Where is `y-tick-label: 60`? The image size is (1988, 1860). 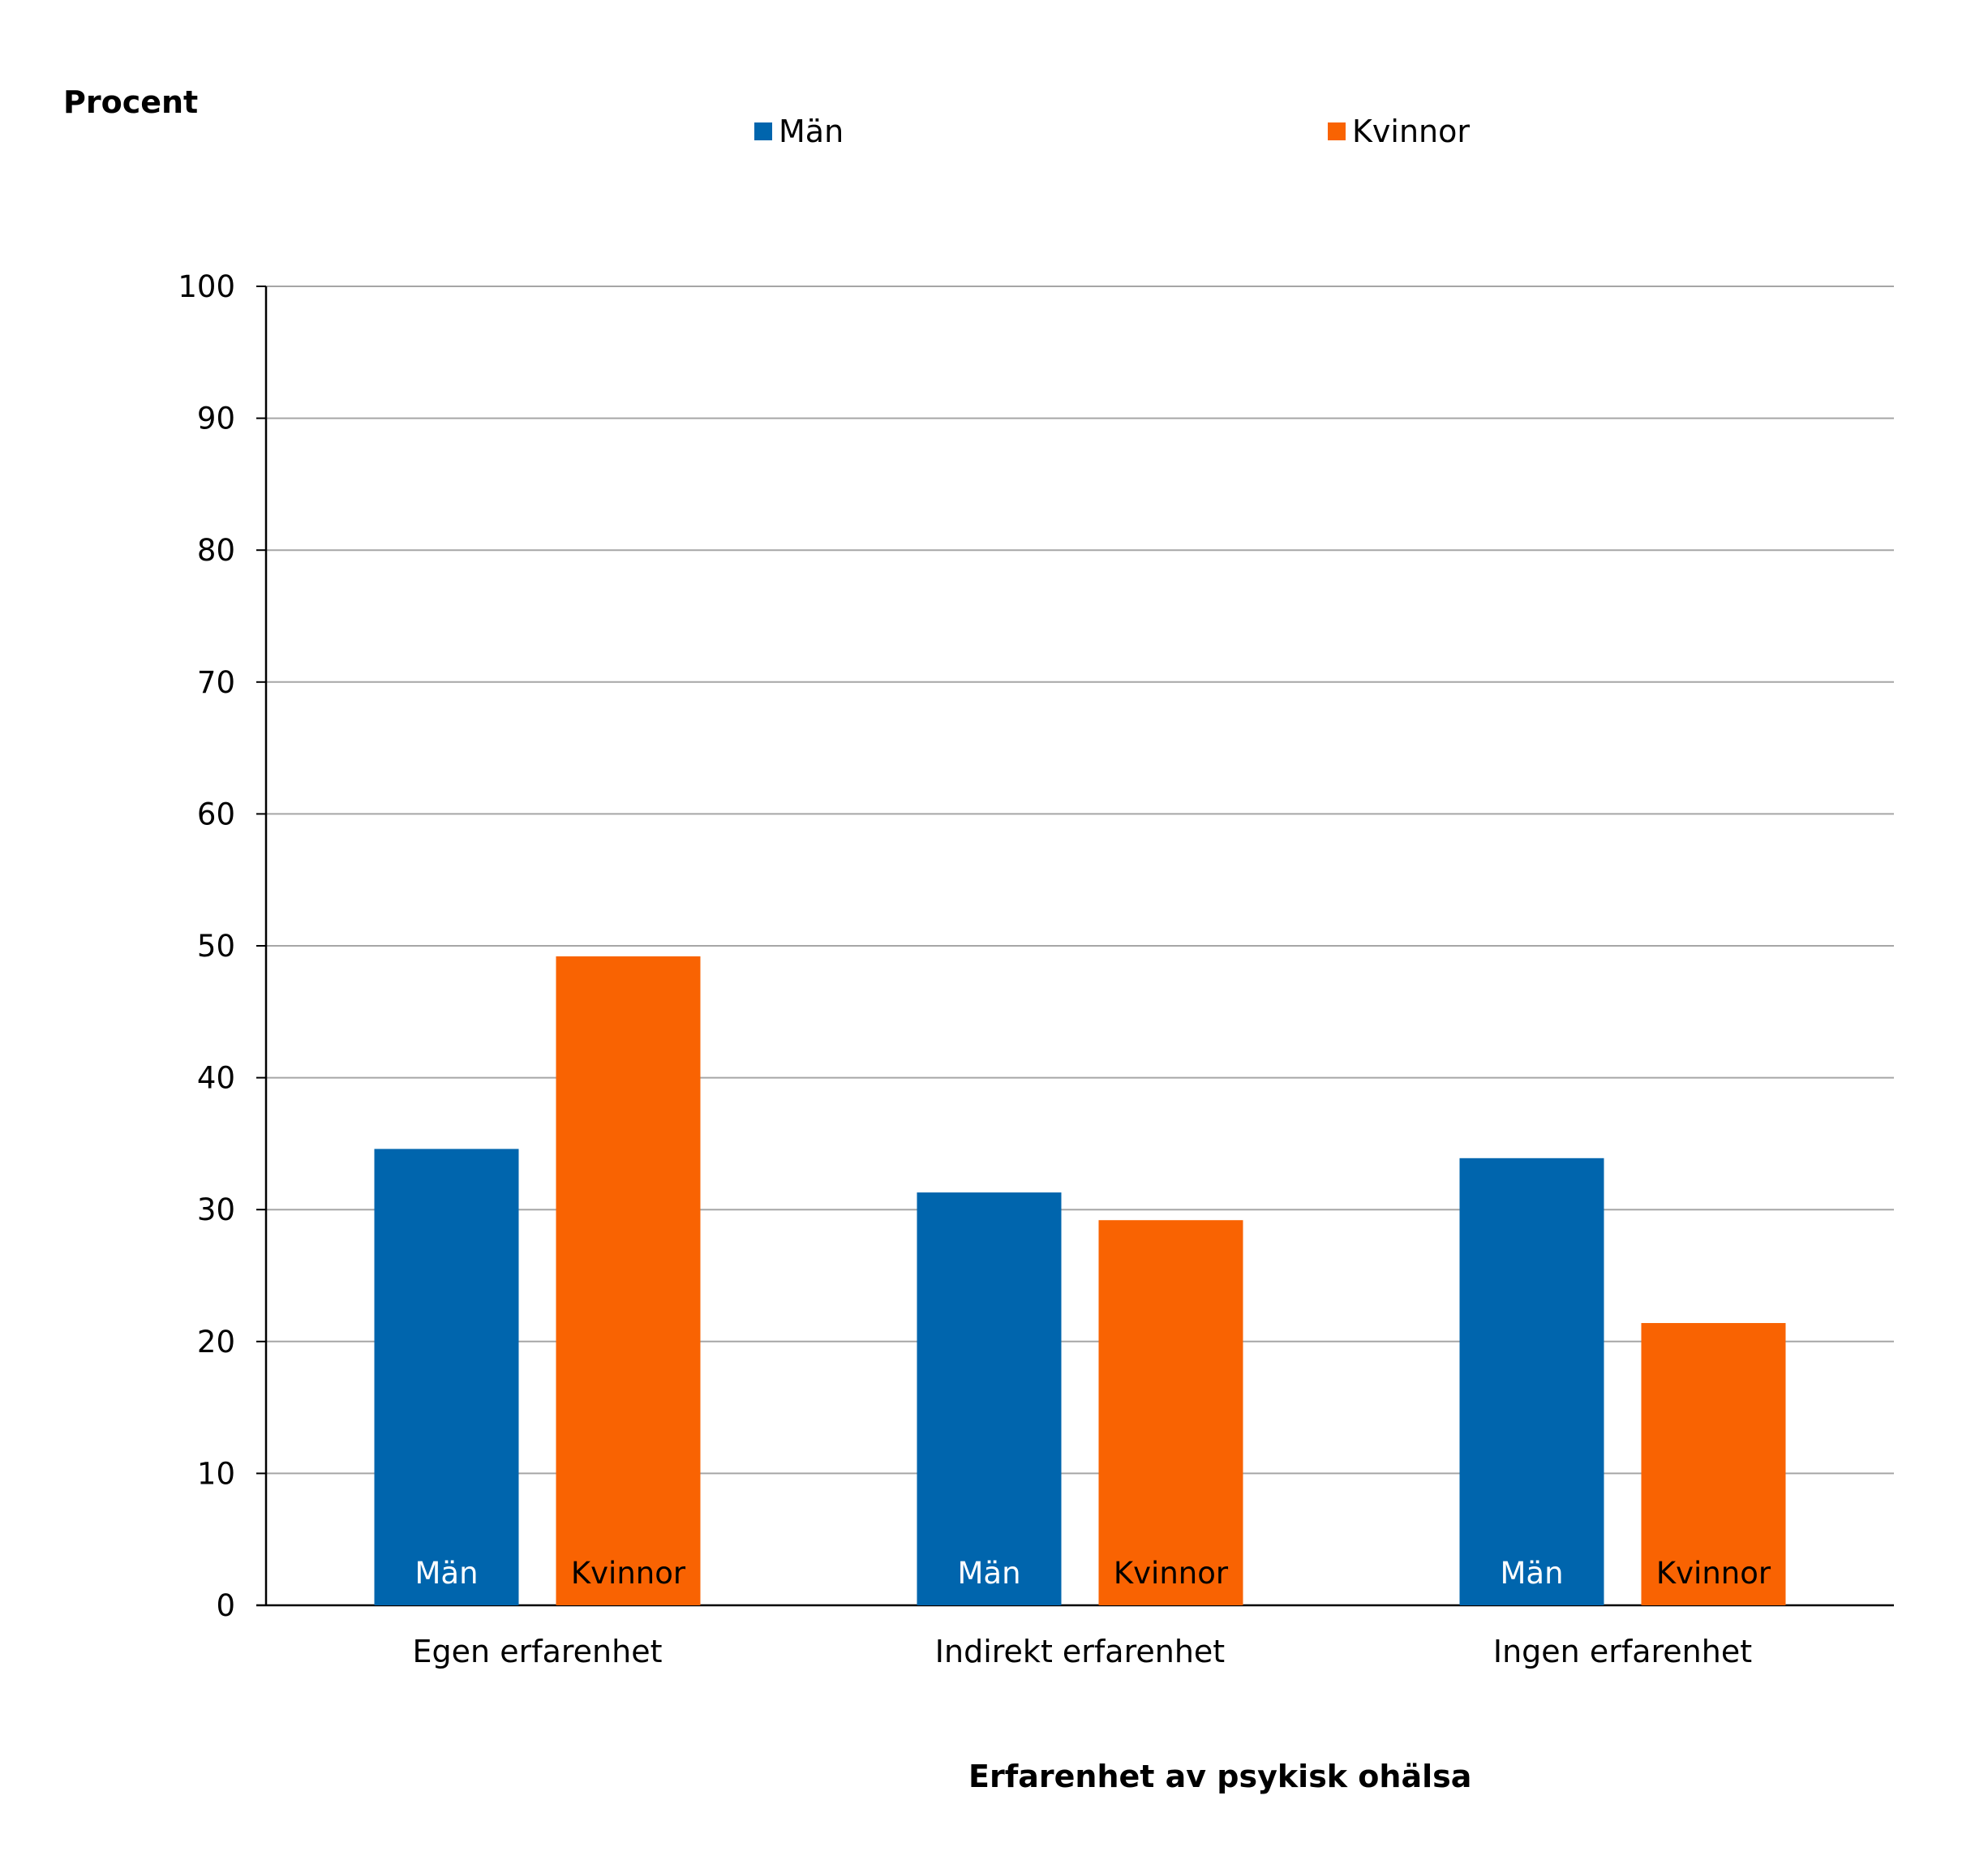 y-tick-label: 60 is located at coordinates (216, 814).